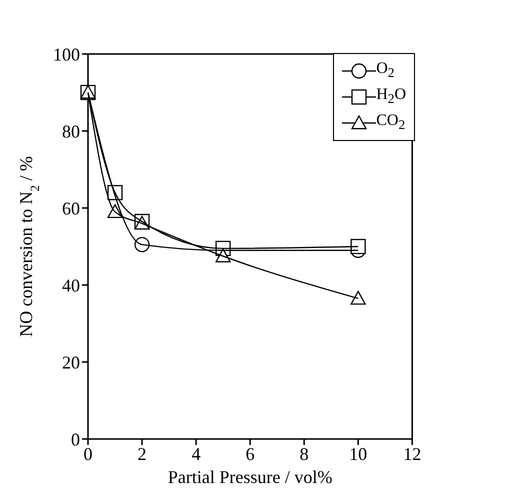 Image resolution: width=523 pixels, height=497 pixels. What do you see at coordinates (71, 131) in the screenshot?
I see `y-tick-label: 80` at bounding box center [71, 131].